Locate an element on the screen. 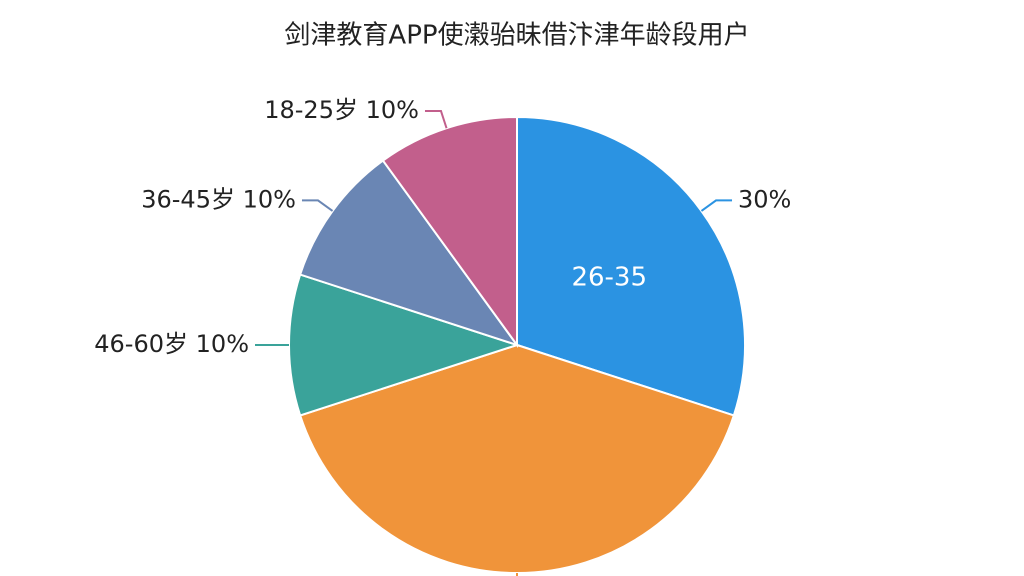  pie-slice is located at coordinates (631, 266).